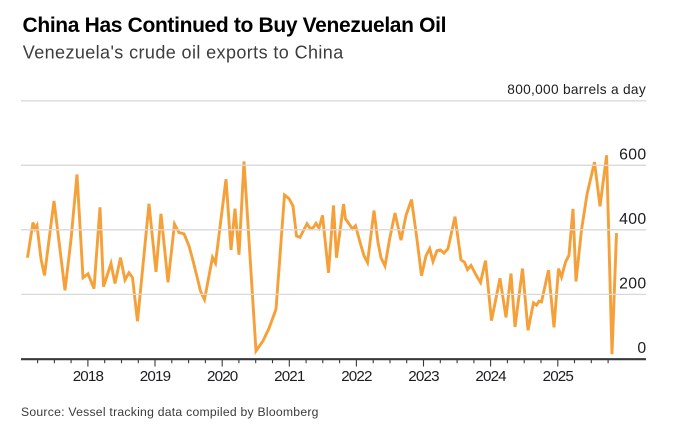 This screenshot has width=680, height=436. What do you see at coordinates (183, 53) in the screenshot?
I see `svg-text:Venezuela's crude oil exports: Venezuela's crude oil exports to China` at bounding box center [183, 53].